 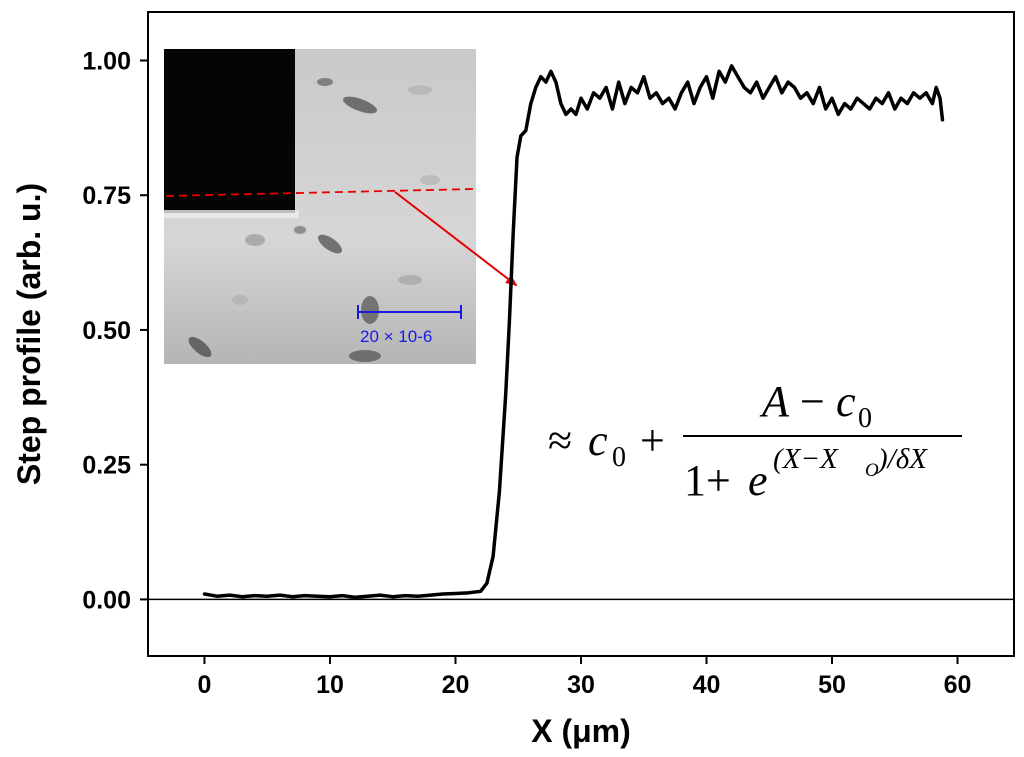 I want to click on x-axis-title: X (μm), so click(x=581, y=731).